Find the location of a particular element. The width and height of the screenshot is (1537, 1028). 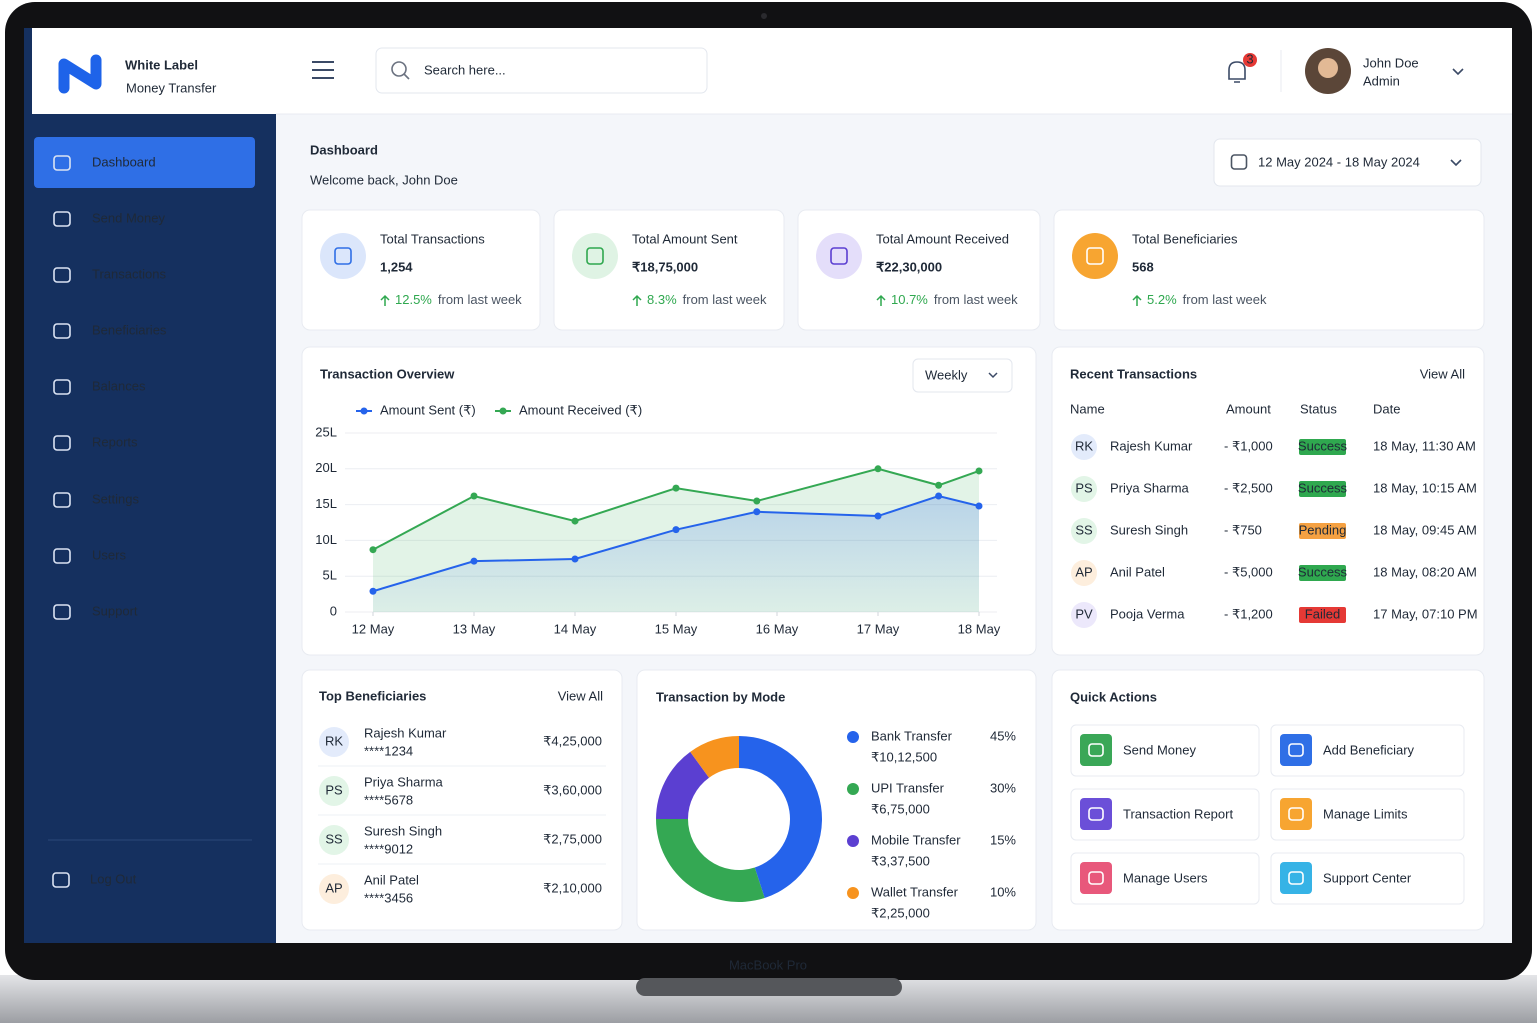

bell-icon is located at coordinates (1237, 72).